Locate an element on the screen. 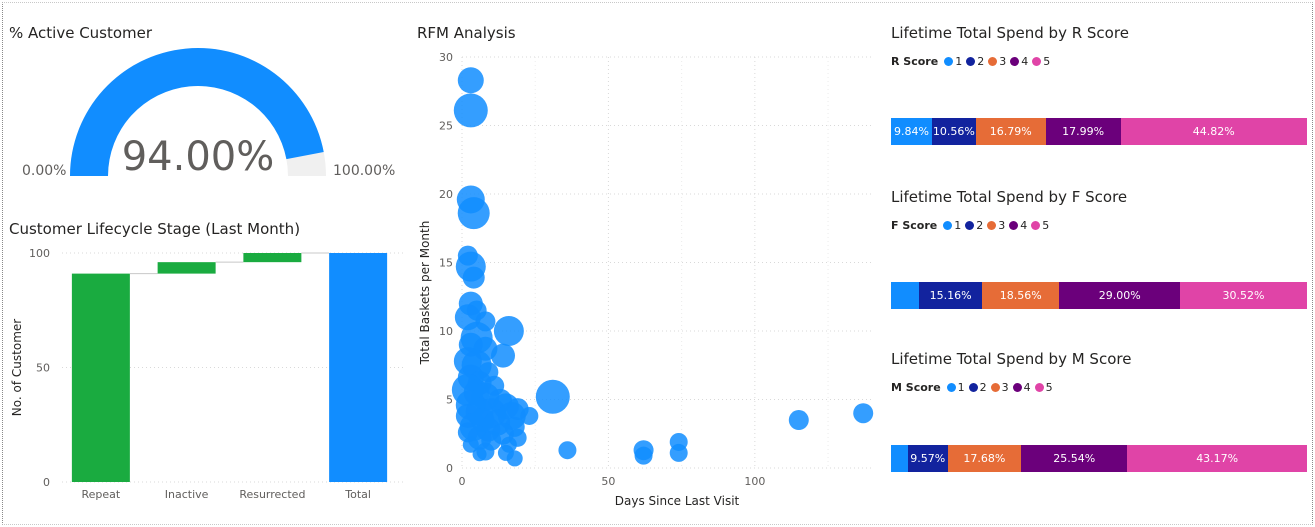  waterfall-y-tick: 0 is located at coordinates (46, 482).